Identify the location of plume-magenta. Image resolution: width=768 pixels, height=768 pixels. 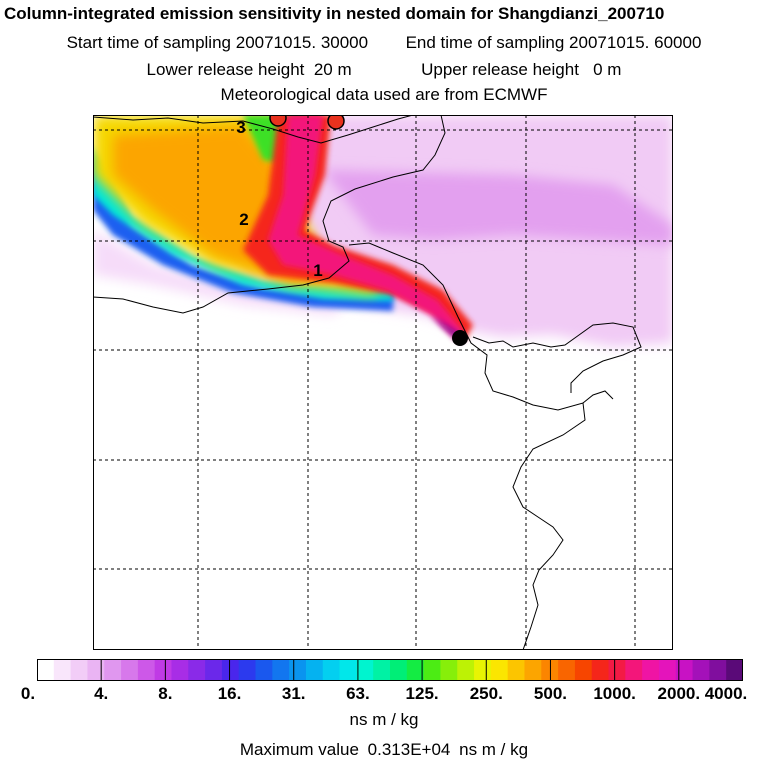
(365, 227).